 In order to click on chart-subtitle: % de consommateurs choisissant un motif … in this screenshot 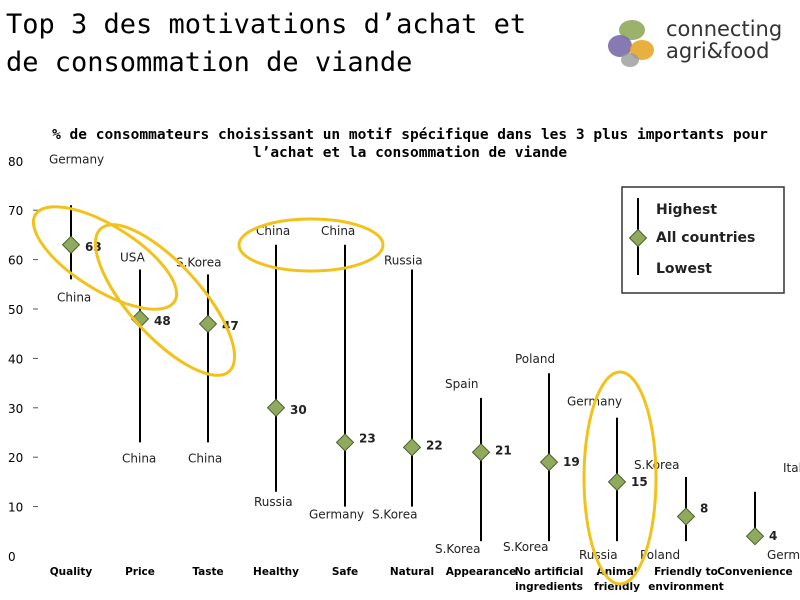, I will do `click(410, 144)`.